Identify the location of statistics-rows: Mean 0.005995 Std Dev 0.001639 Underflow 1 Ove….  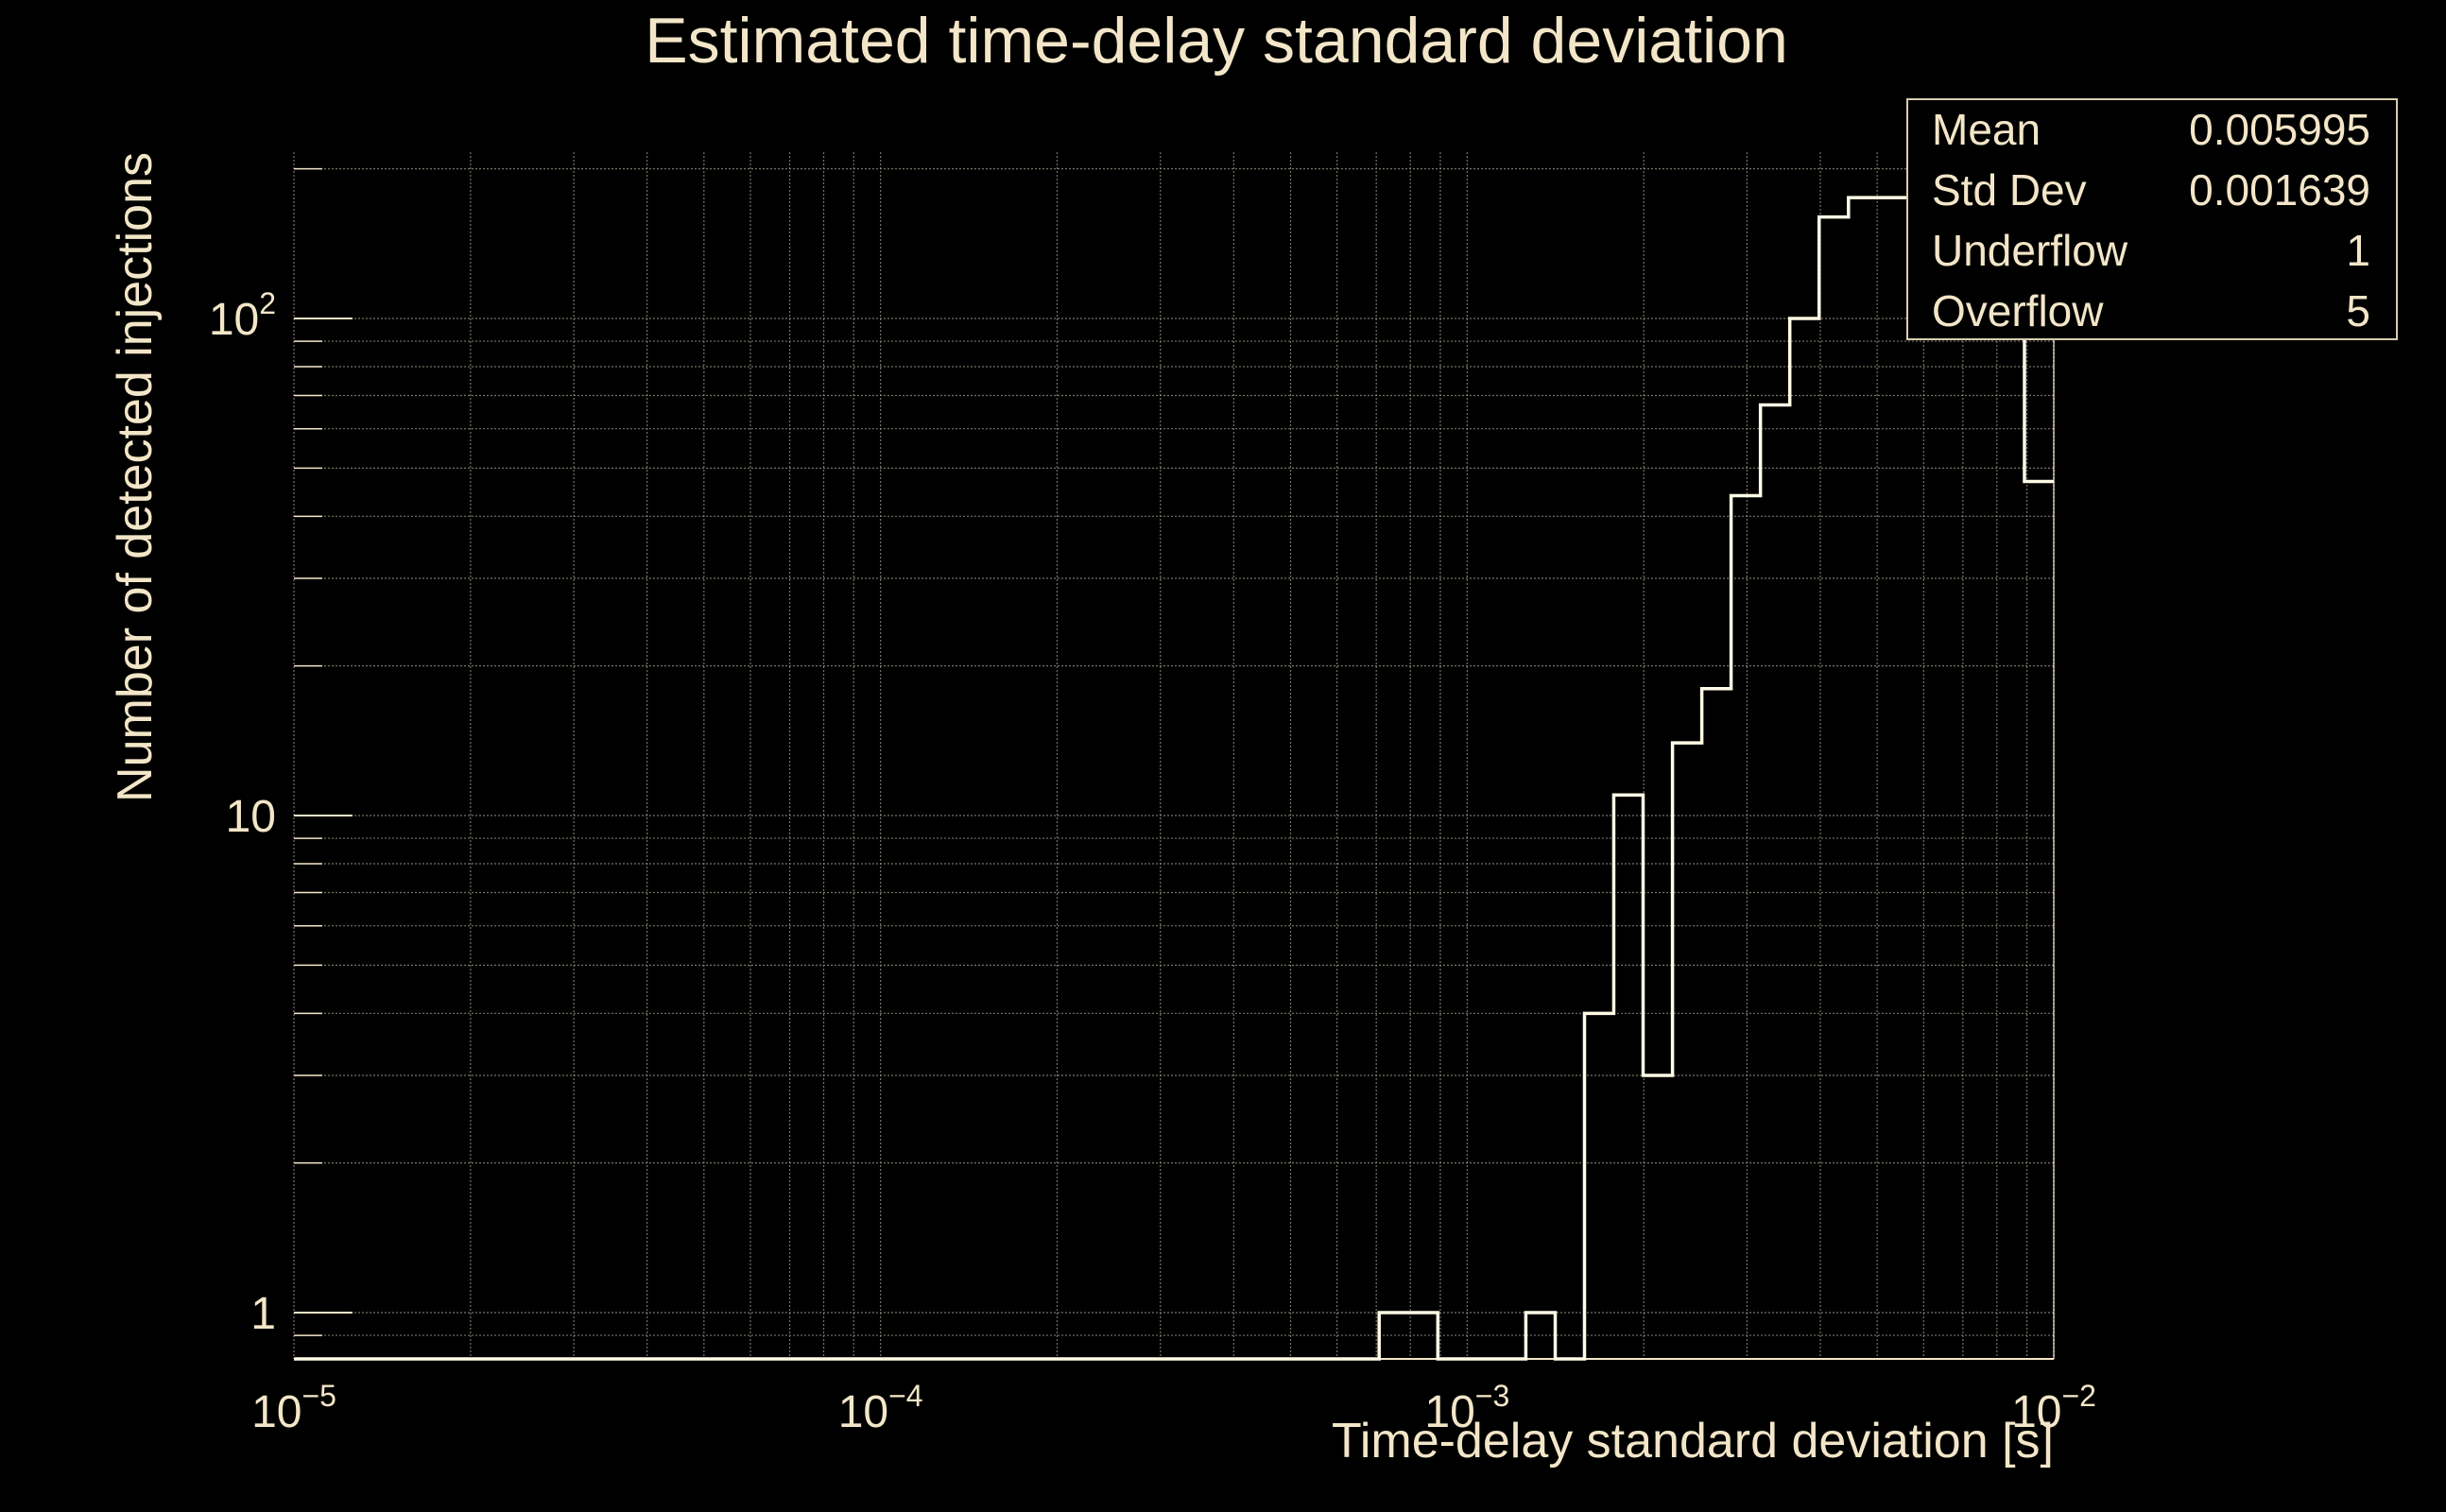
(2151, 220).